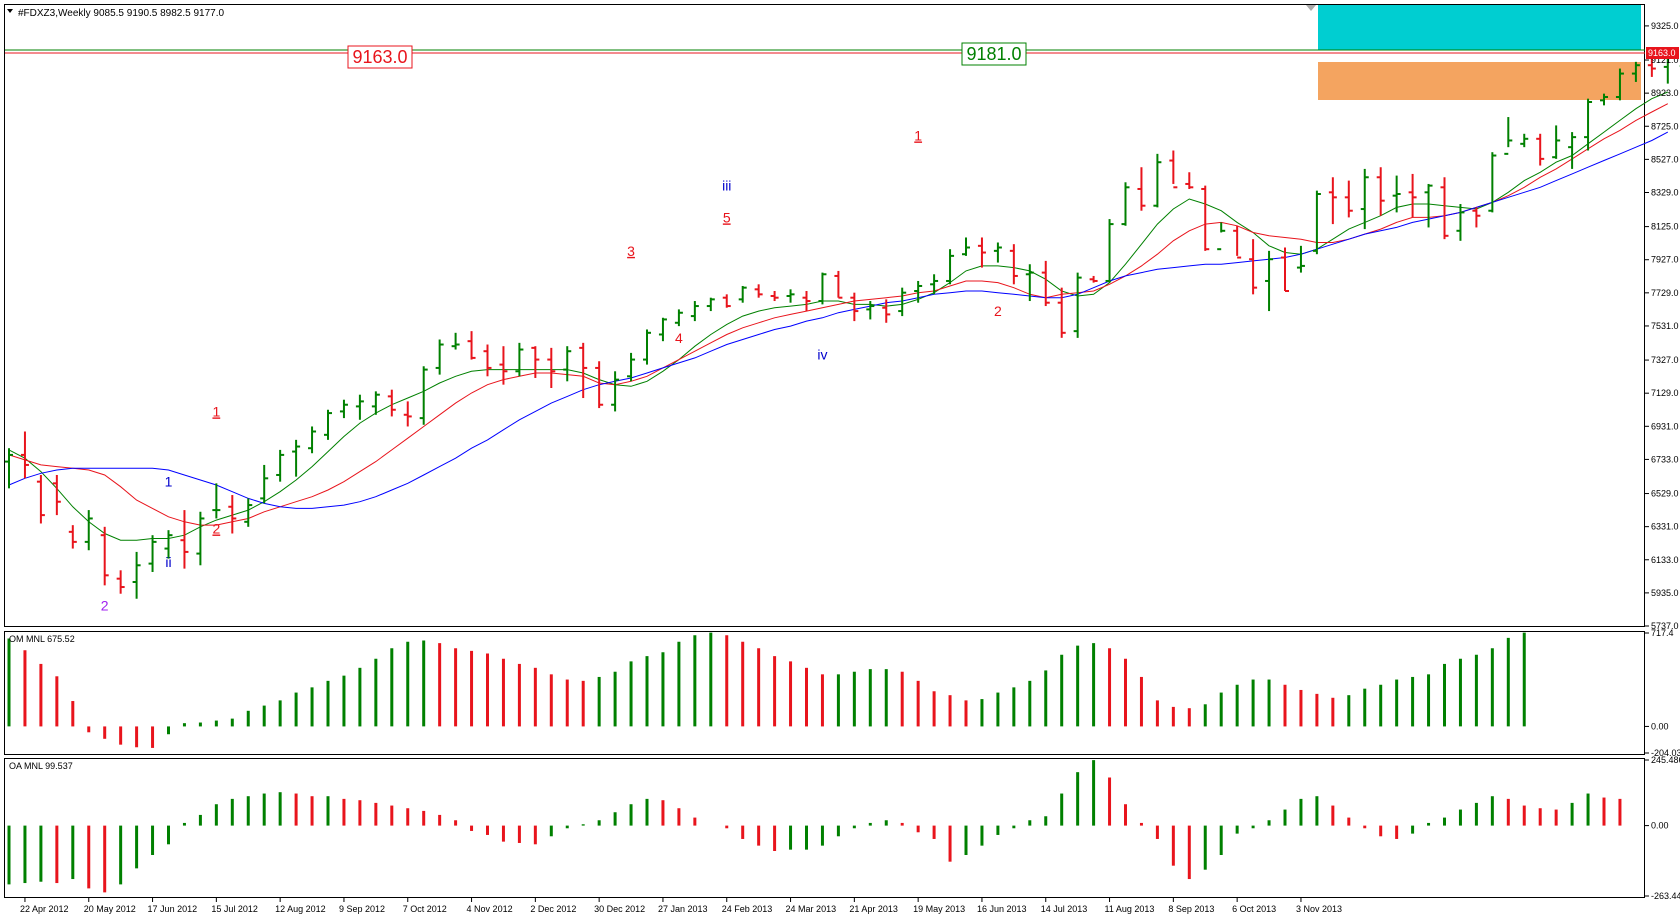 This screenshot has width=1680, height=922. What do you see at coordinates (1665, 360) in the screenshot?
I see `price-y-label: 7327.0` at bounding box center [1665, 360].